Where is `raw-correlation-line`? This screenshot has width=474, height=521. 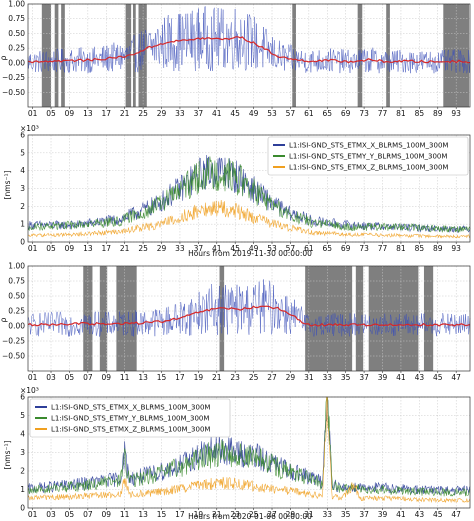 raw-correlation-line is located at coordinates (249, 308).